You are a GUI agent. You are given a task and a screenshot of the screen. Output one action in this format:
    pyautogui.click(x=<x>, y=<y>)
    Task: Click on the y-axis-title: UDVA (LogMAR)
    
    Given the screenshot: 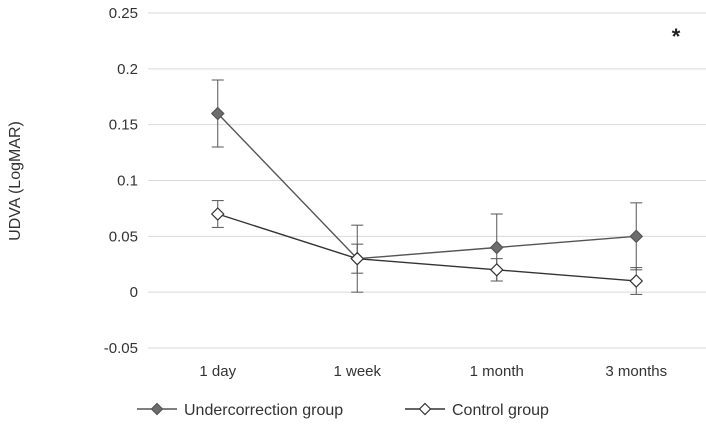 What is the action you would take?
    pyautogui.click(x=15, y=181)
    